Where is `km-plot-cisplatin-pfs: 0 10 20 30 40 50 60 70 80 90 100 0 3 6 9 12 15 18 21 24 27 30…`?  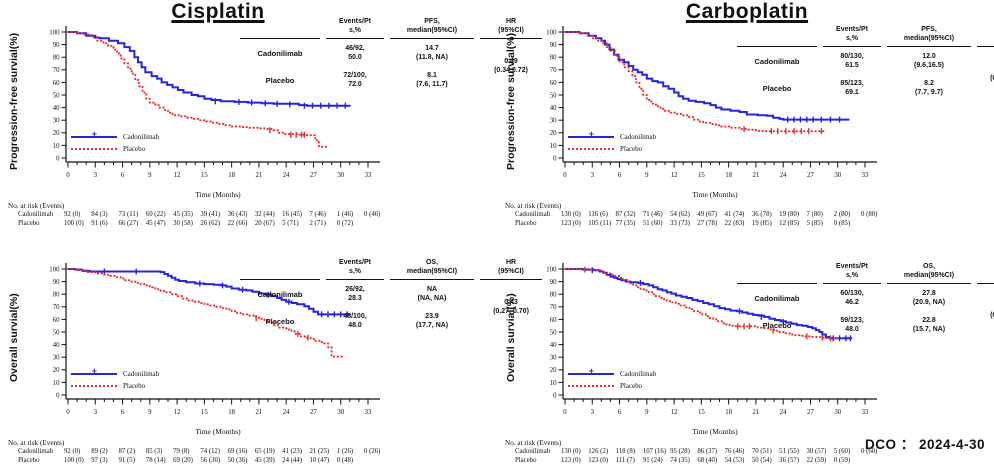
km-plot-cisplatin-pfs: 0 10 20 30 40 50 60 70 80 90 100 0 3 6 9 12 15 18 21 24 27 30… is located at coordinates (214, 102).